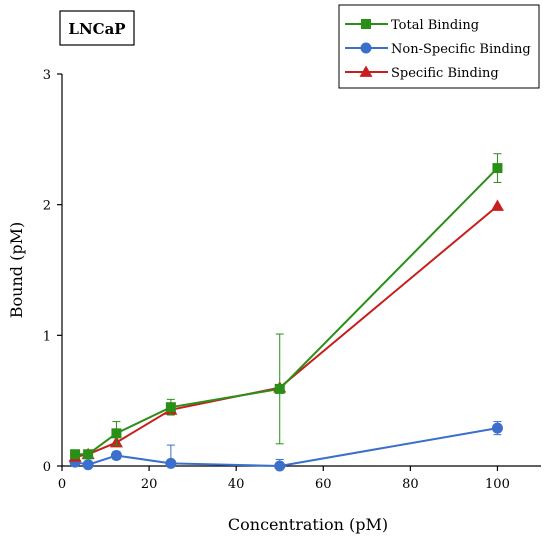 Image resolution: width=550 pixels, height=545 pixels. Describe the element at coordinates (461, 49) in the screenshot. I see `legend-label: Non-Specific Binding` at that location.